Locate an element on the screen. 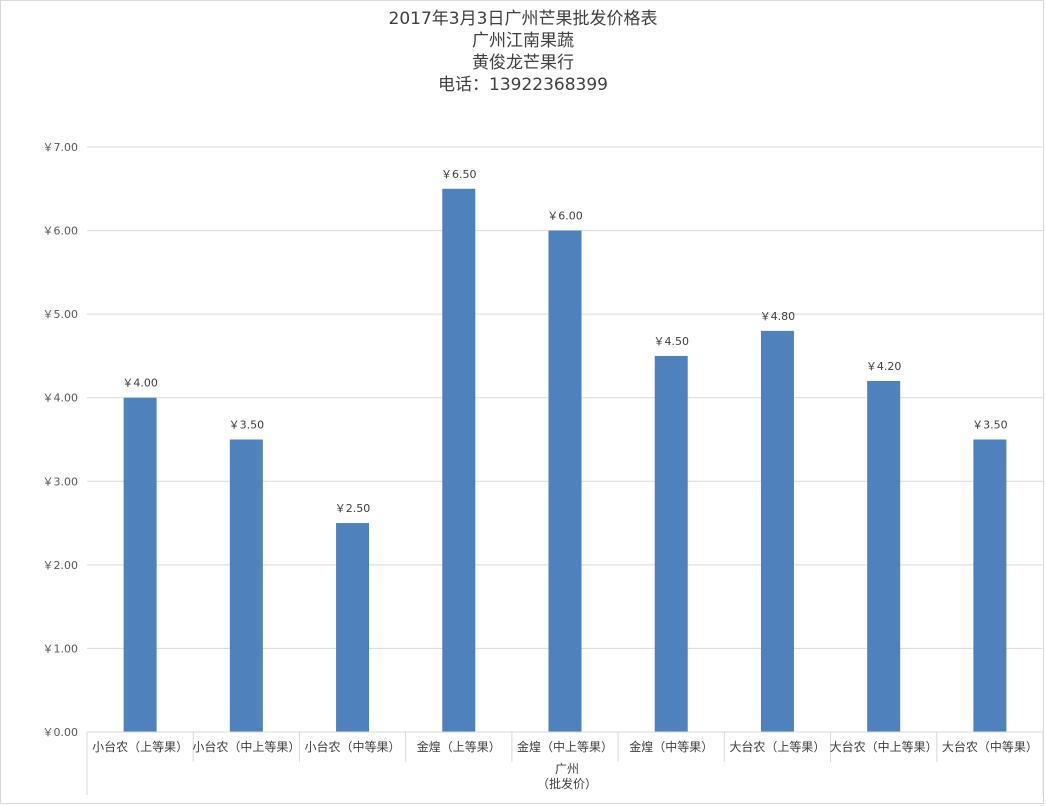 This screenshot has width=1046, height=806. y-tick-label: ￥6.00 is located at coordinates (61, 231).